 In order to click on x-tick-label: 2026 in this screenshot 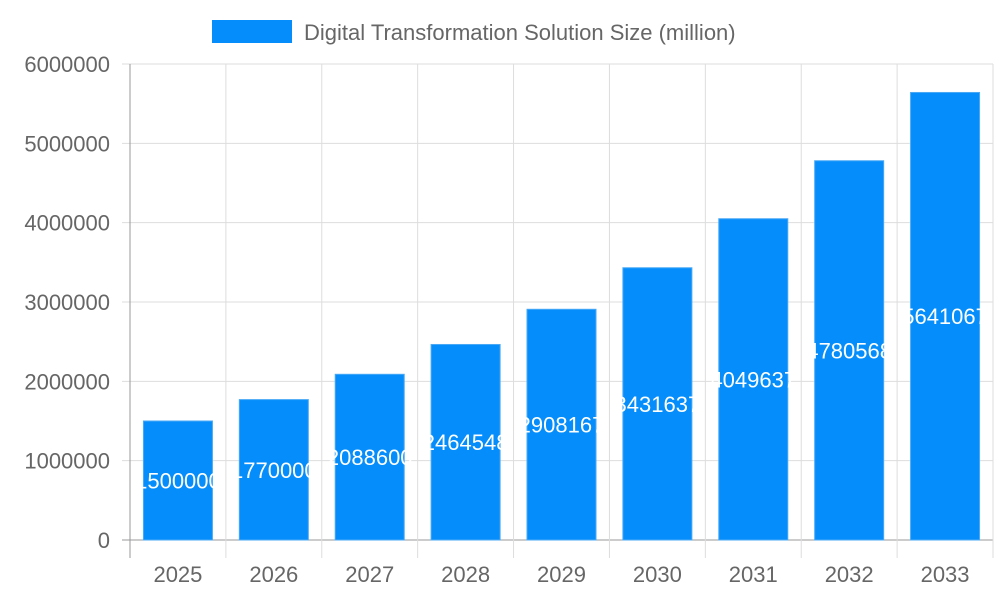, I will do `click(273, 574)`.